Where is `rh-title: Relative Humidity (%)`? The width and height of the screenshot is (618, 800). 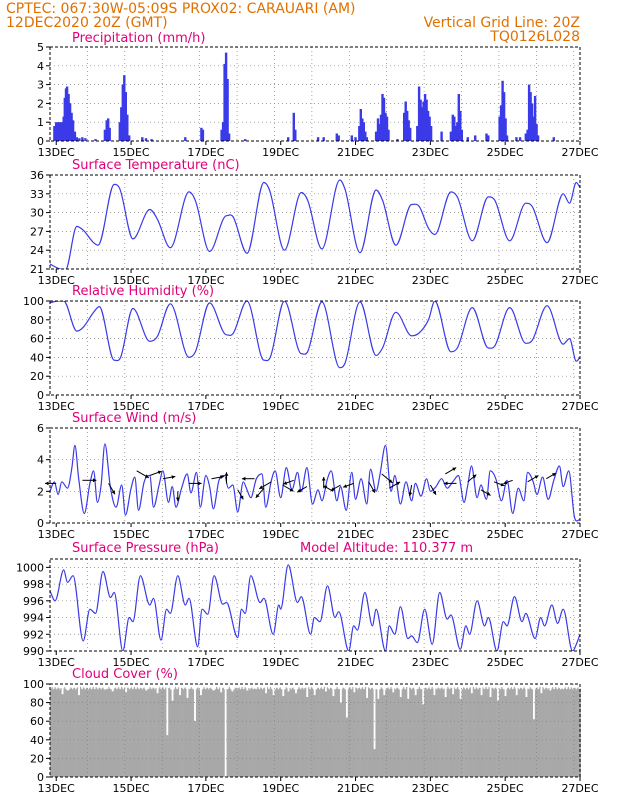
rh-title: Relative Humidity (%) is located at coordinates (143, 291).